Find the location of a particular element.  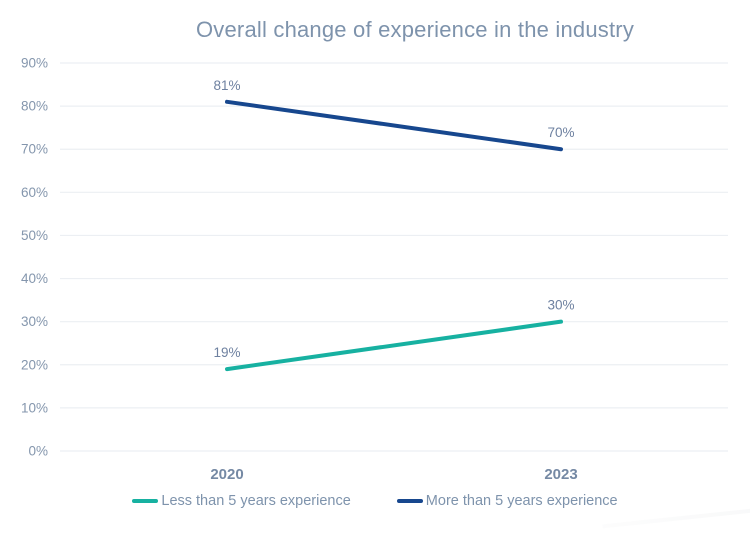

x-axis-tick-label: 2020 is located at coordinates (226, 474).